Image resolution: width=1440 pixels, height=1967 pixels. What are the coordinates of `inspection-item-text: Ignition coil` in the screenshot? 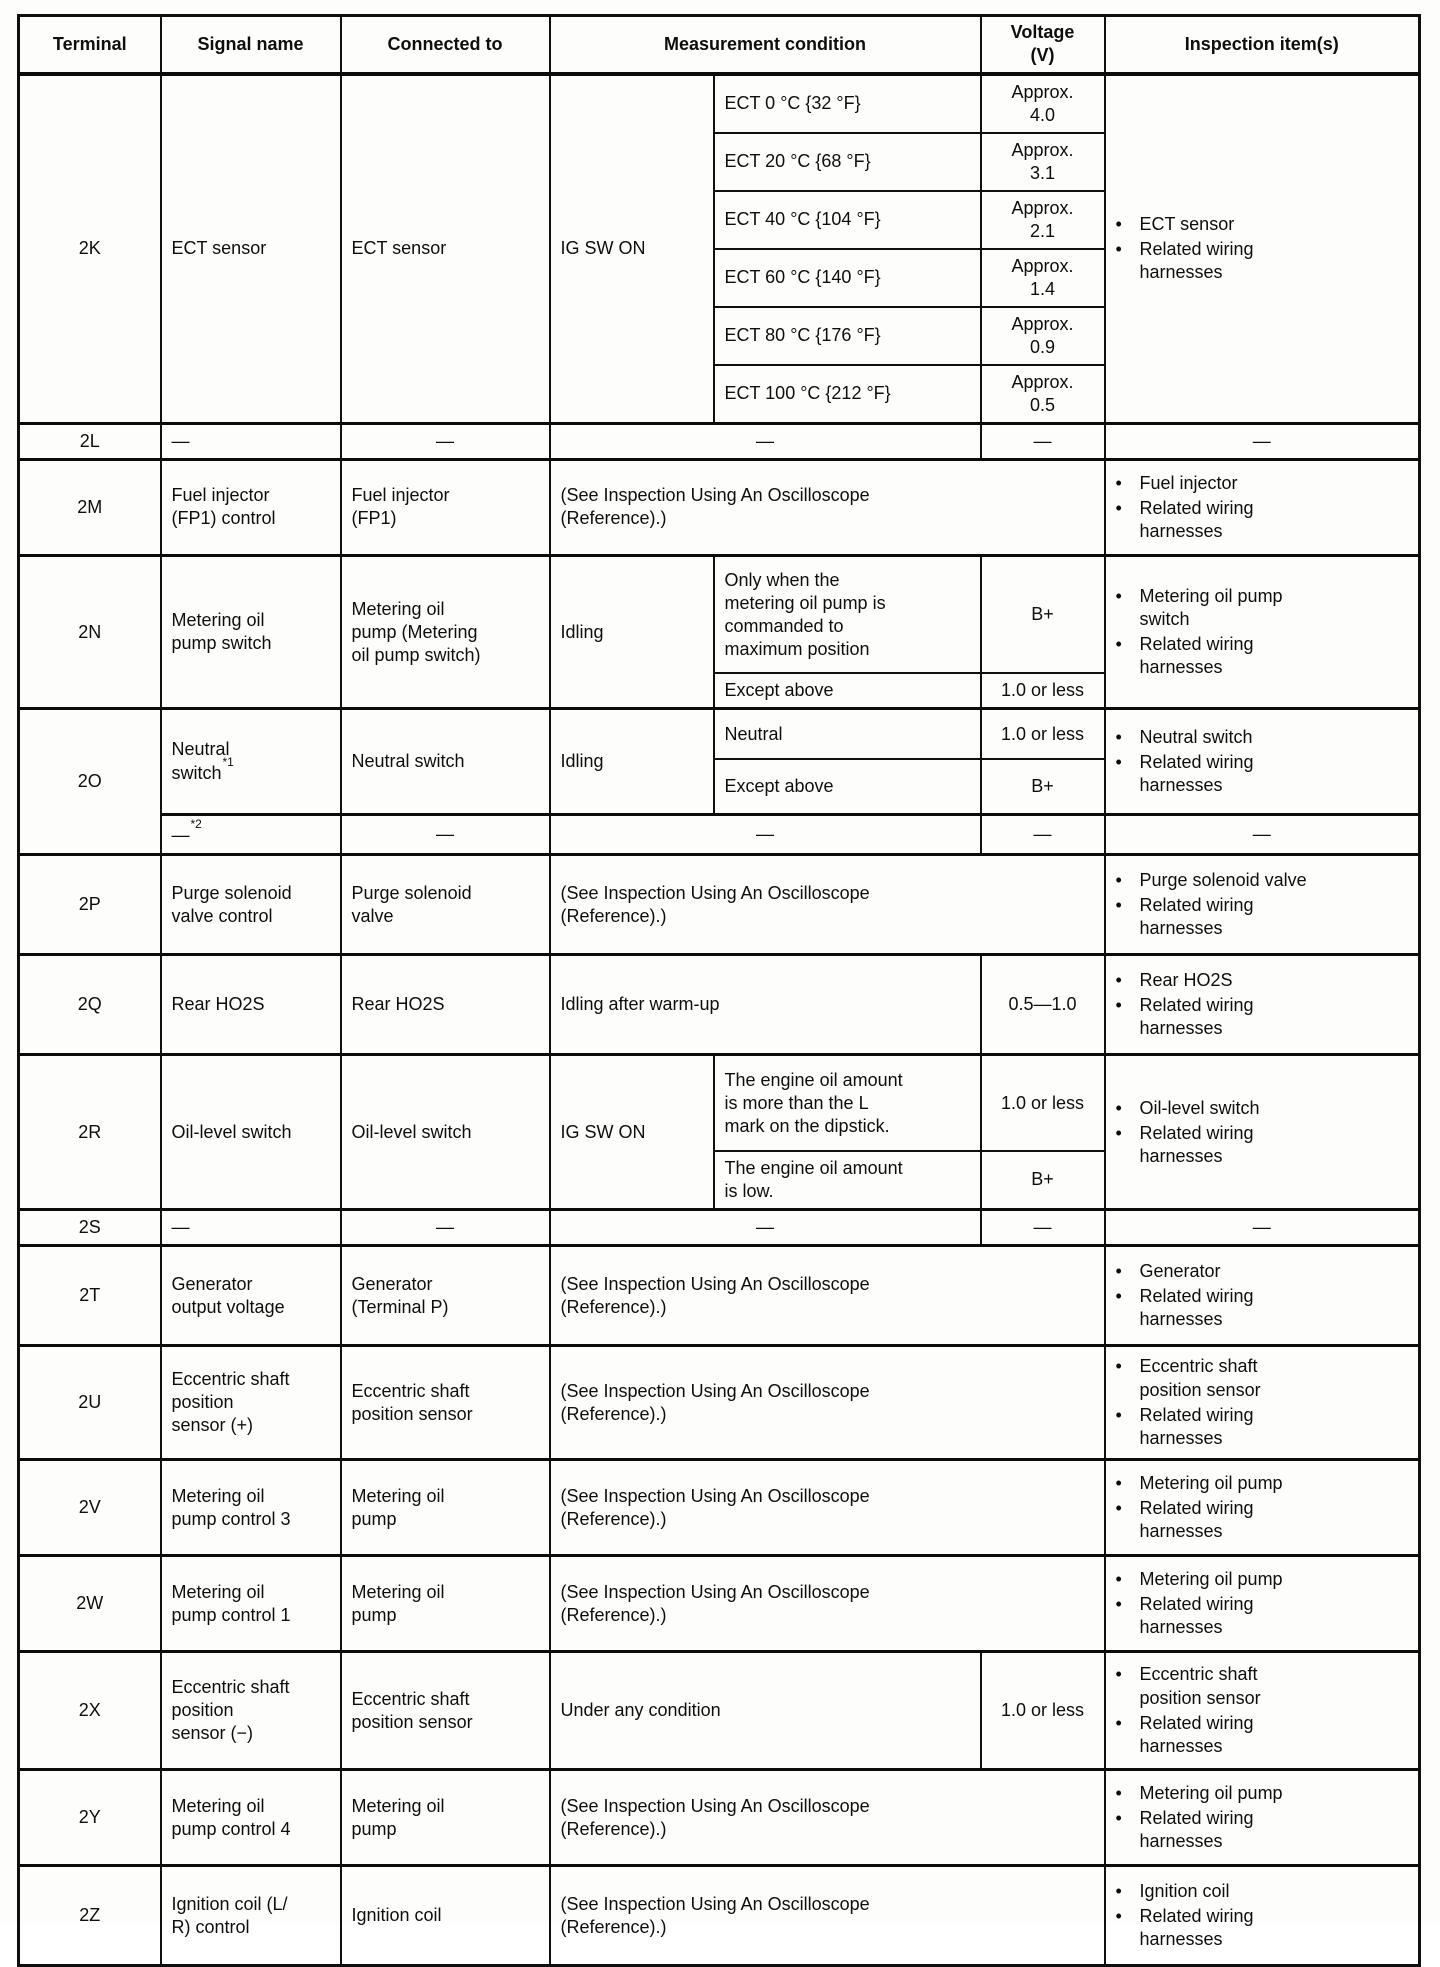 It's located at (1184, 1890).